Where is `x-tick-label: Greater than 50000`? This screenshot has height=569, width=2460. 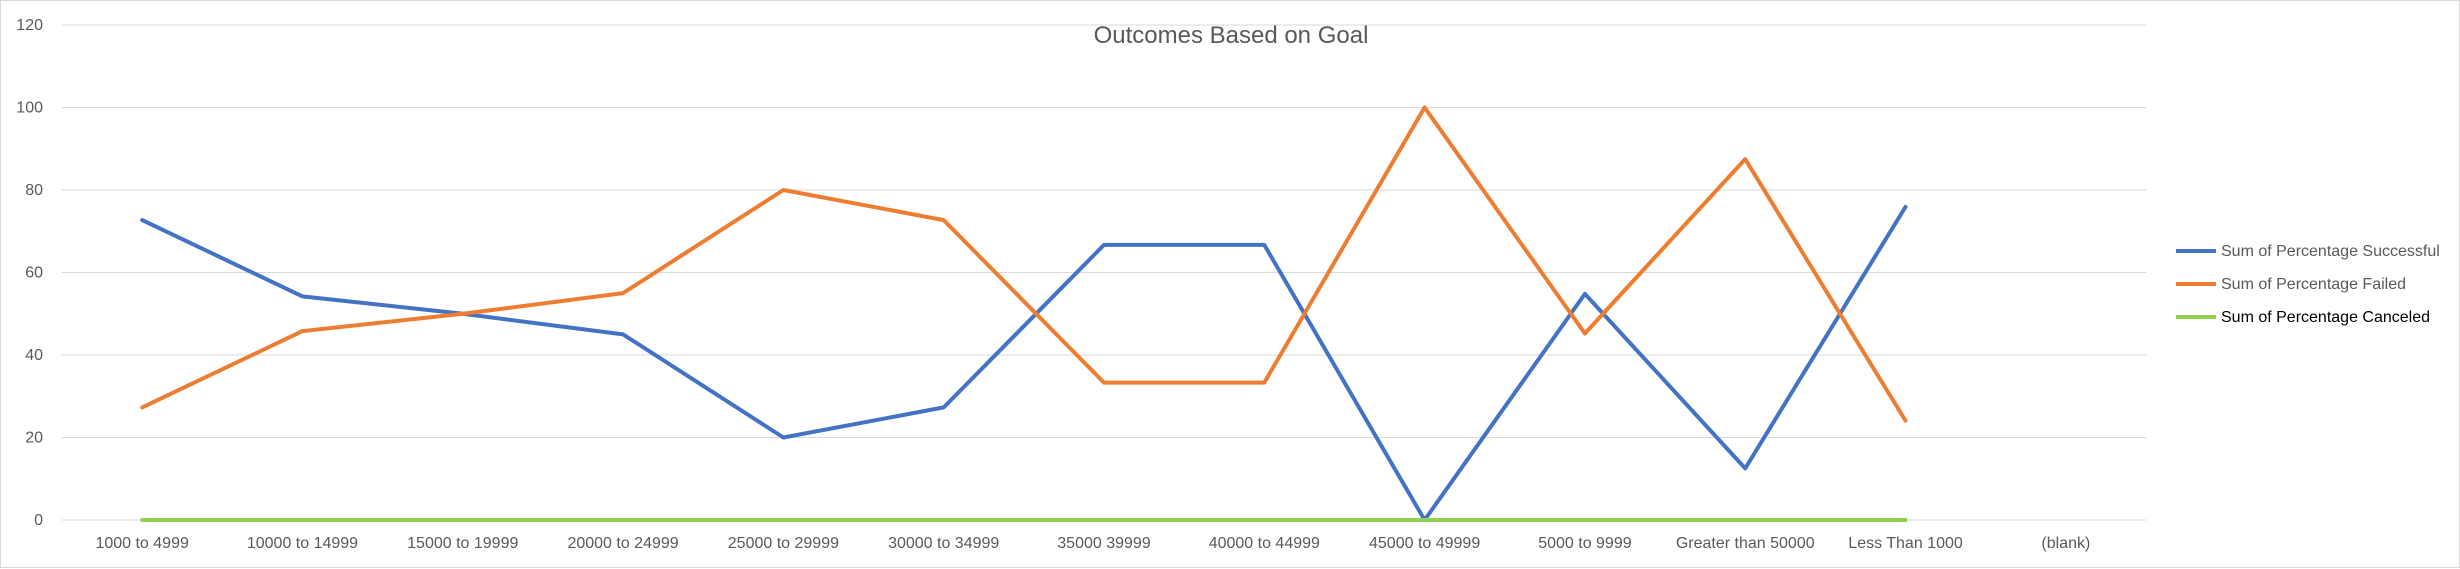 x-tick-label: Greater than 50000 is located at coordinates (1745, 543).